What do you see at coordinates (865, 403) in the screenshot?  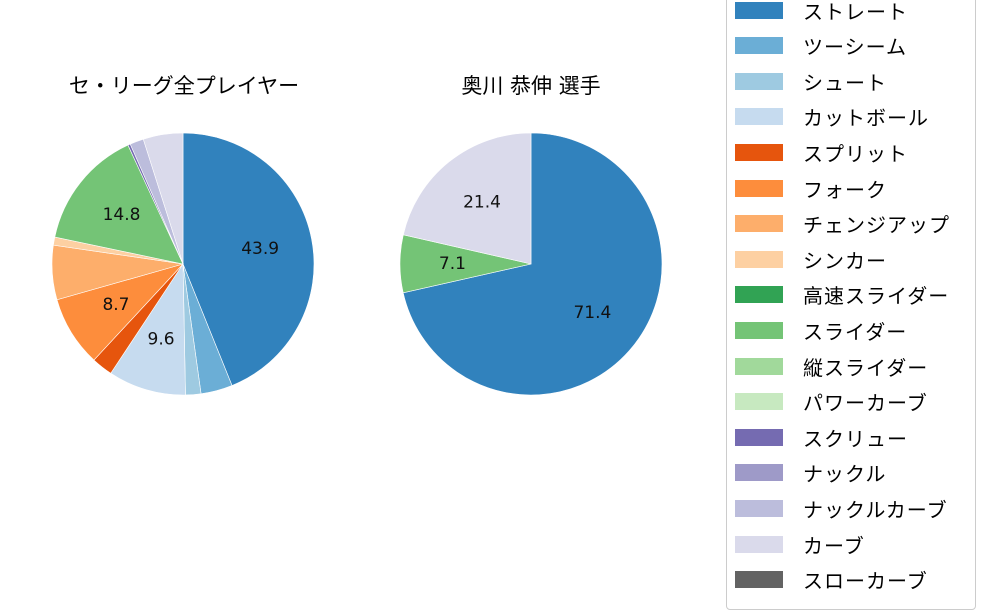 I see `legend-label: パワーカーブ` at bounding box center [865, 403].